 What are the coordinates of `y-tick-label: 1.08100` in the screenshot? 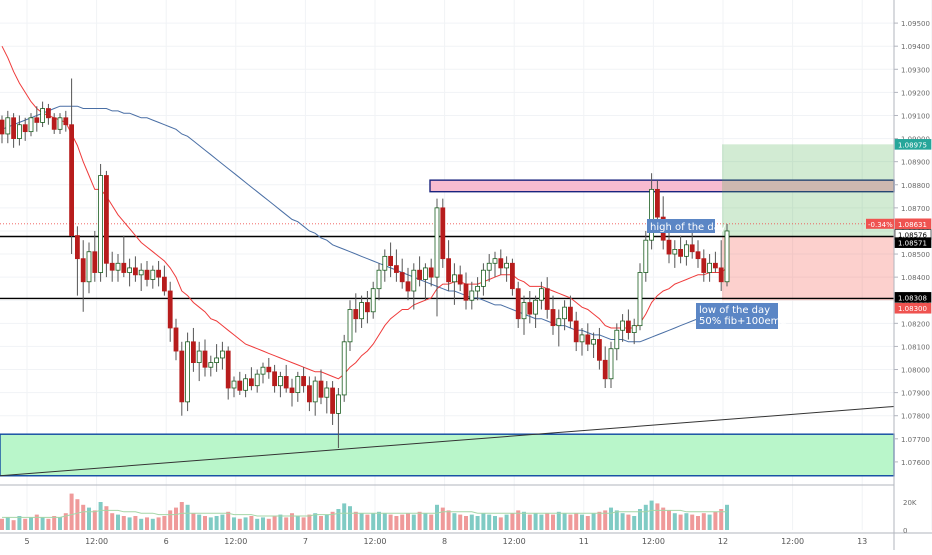 It's located at (915, 347).